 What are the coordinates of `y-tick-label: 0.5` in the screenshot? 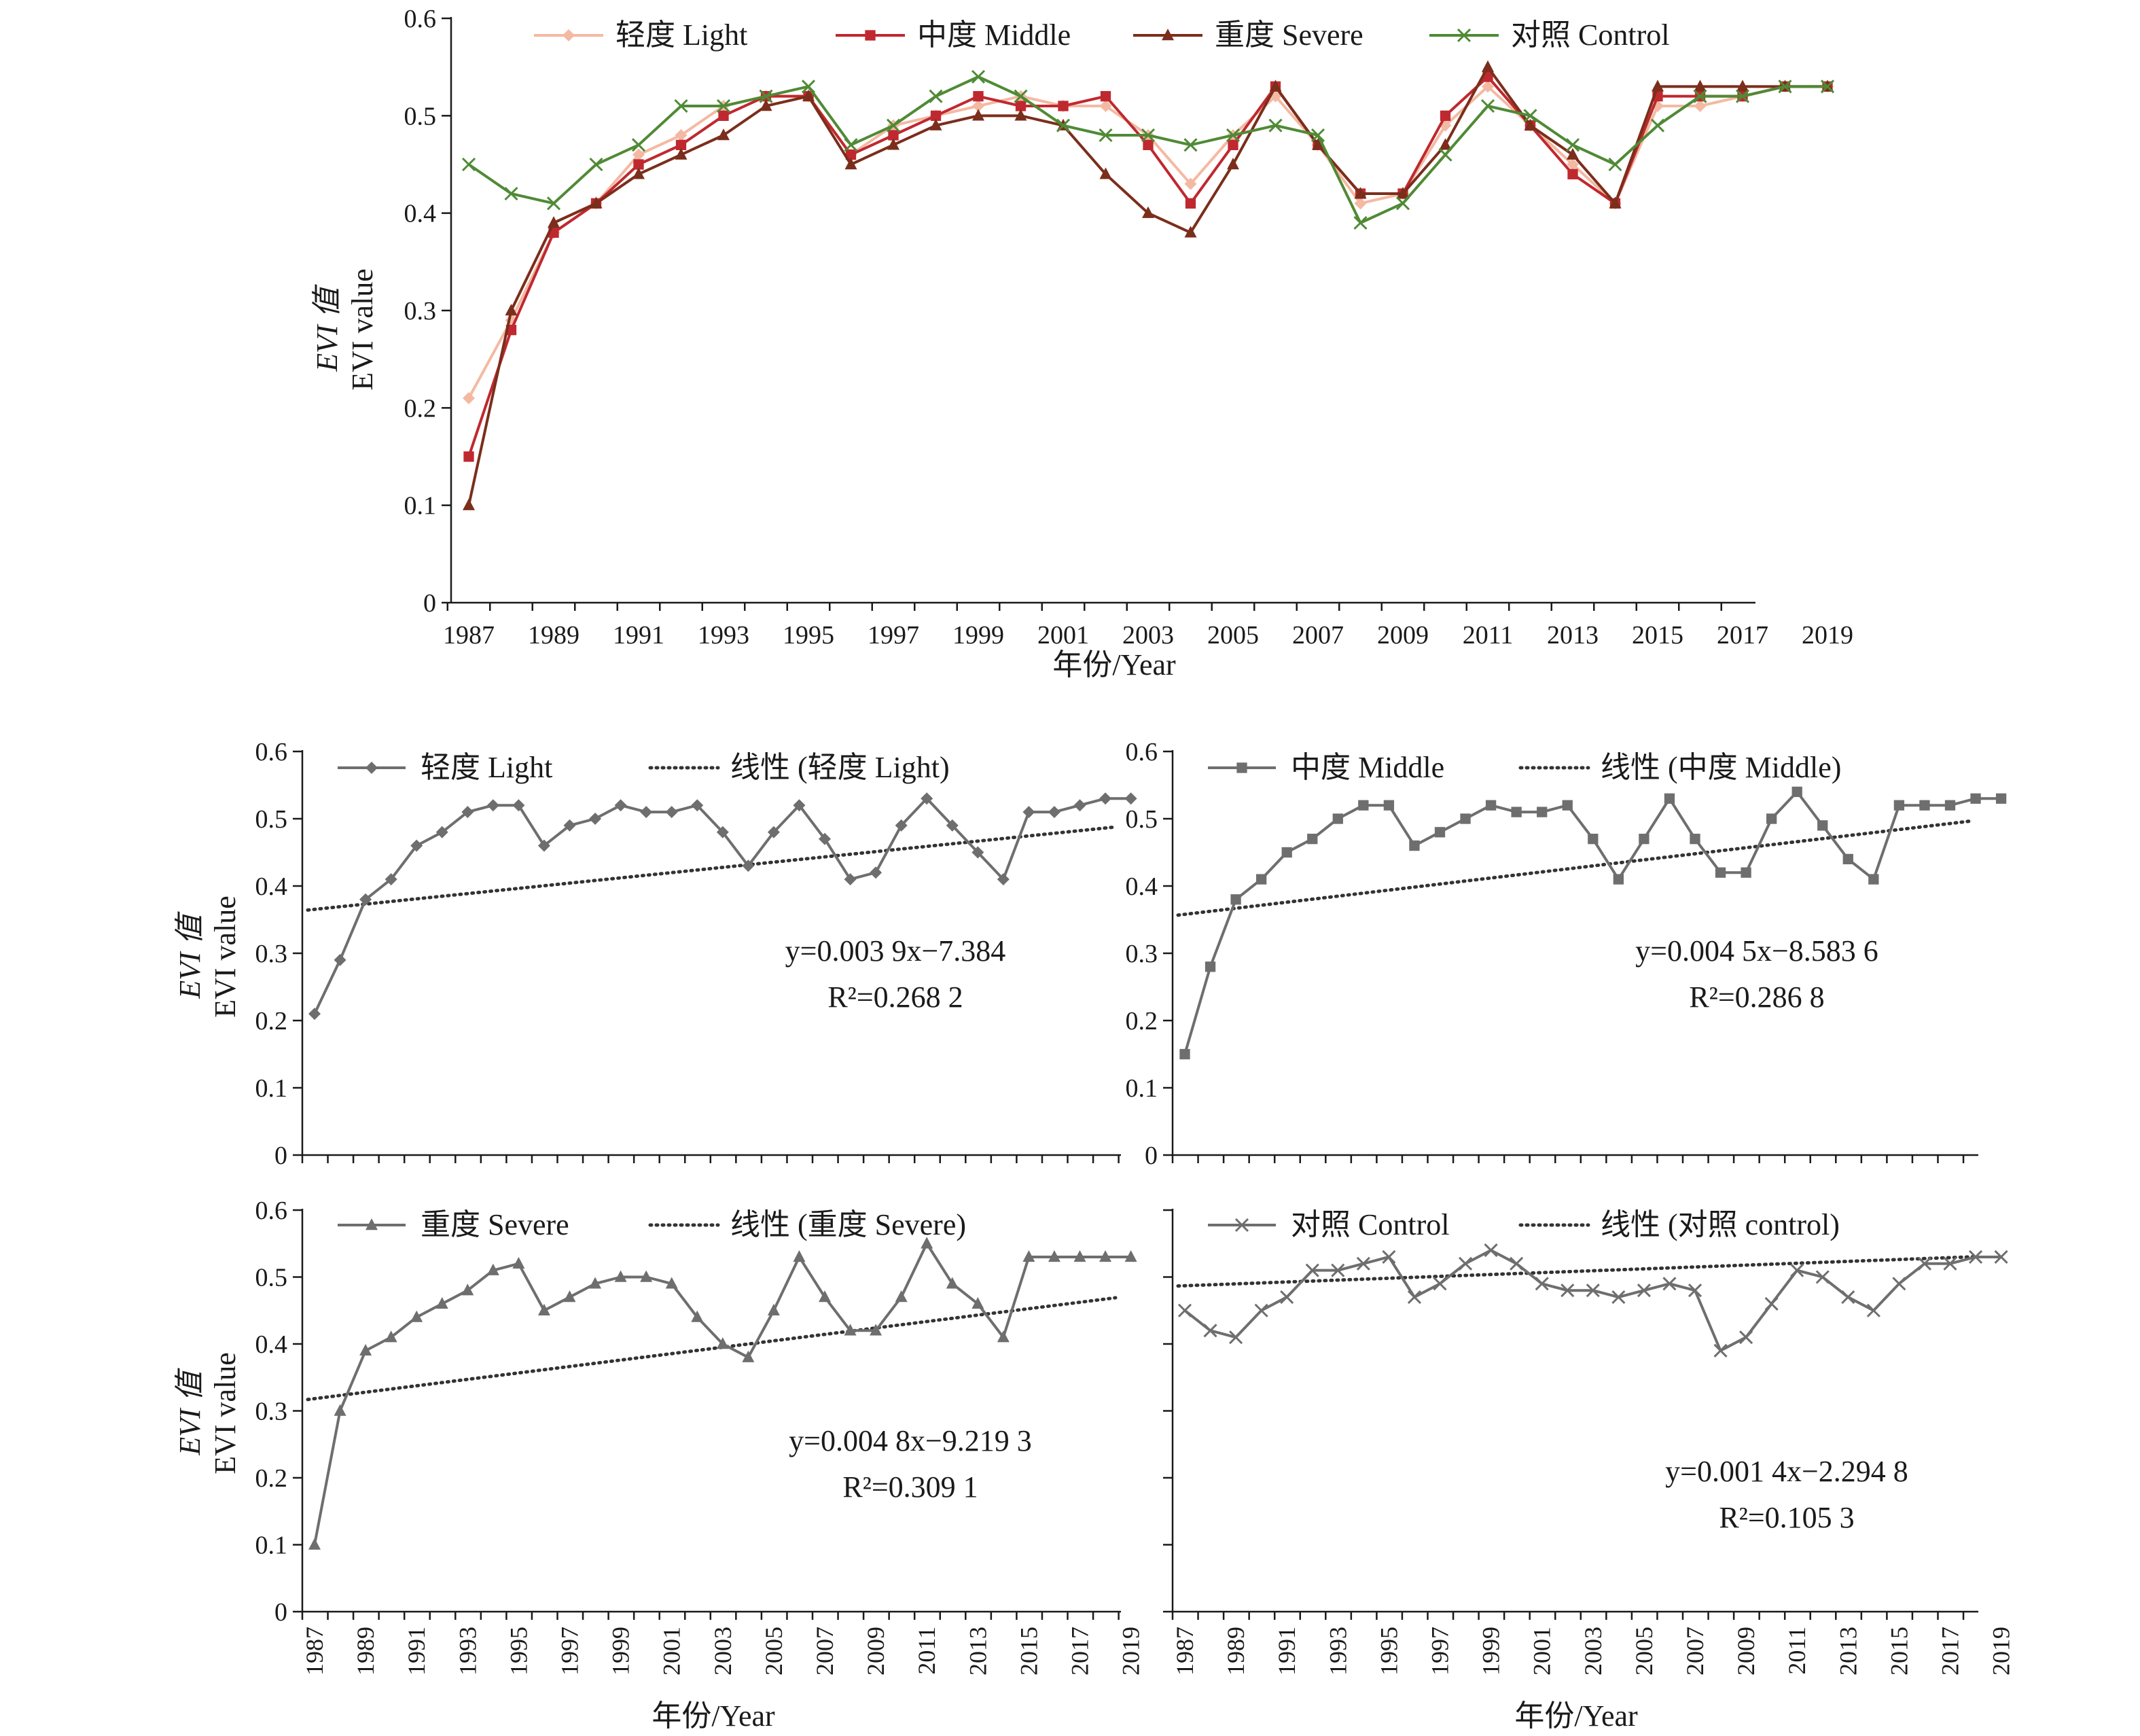 It's located at (272, 1278).